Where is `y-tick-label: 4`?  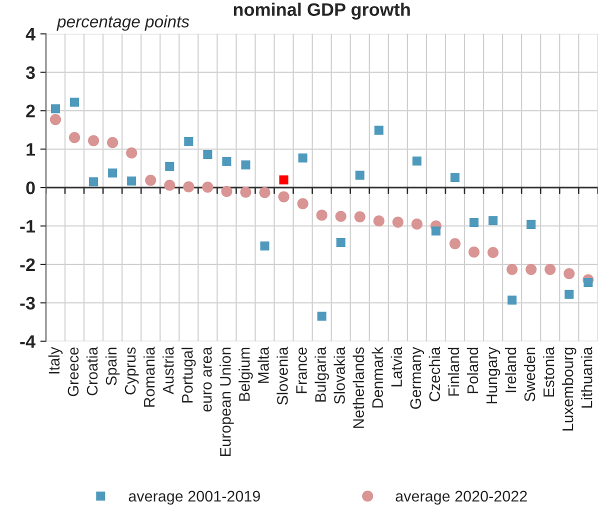 y-tick-label: 4 is located at coordinates (31, 34).